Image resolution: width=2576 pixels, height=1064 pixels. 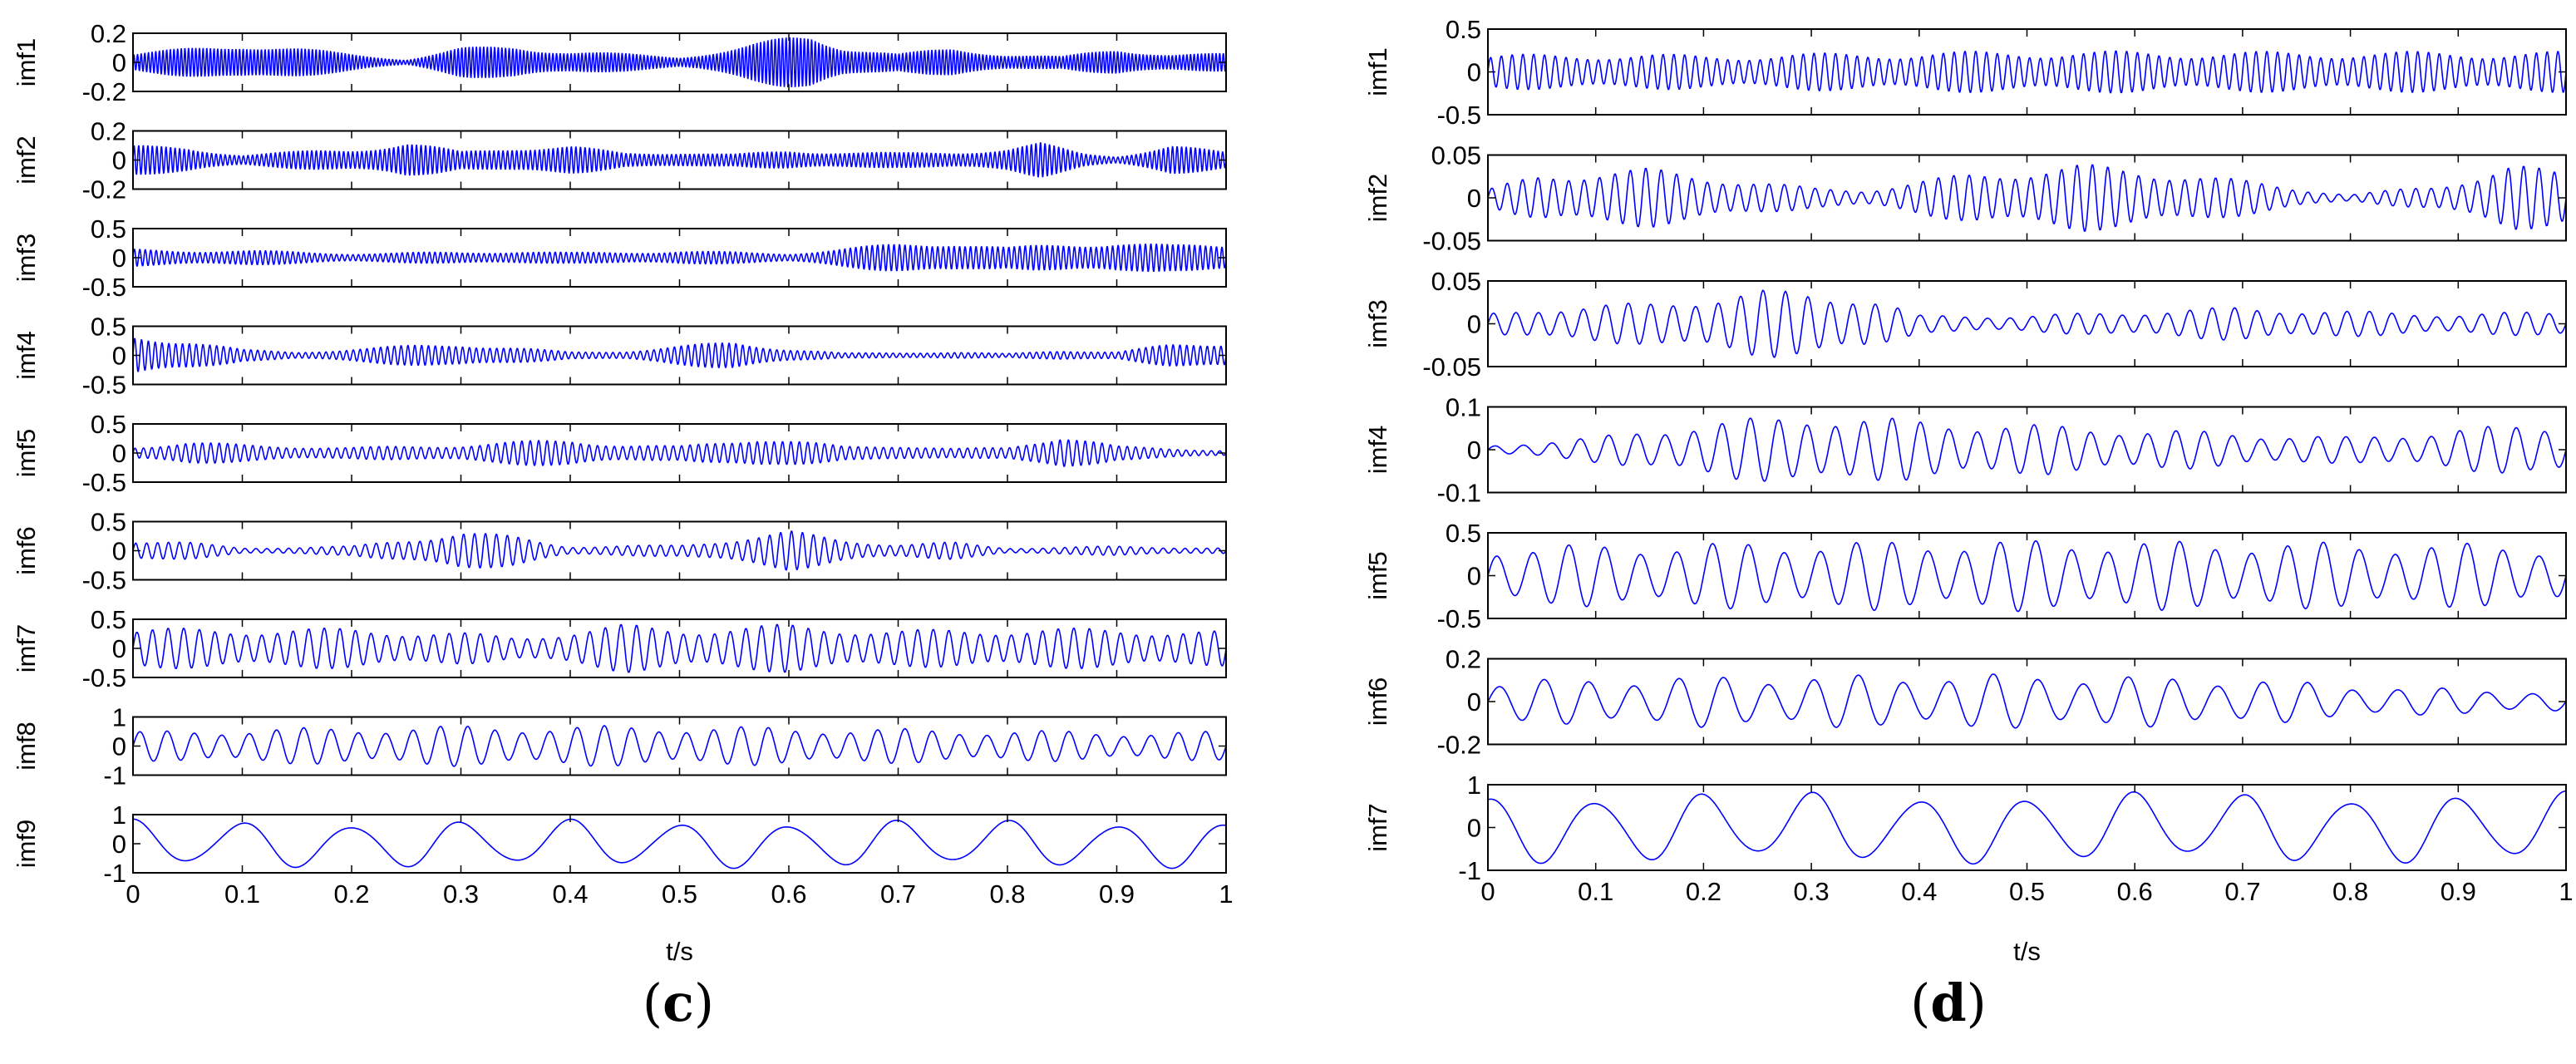 What do you see at coordinates (2027, 576) in the screenshot?
I see `series-line-imf5` at bounding box center [2027, 576].